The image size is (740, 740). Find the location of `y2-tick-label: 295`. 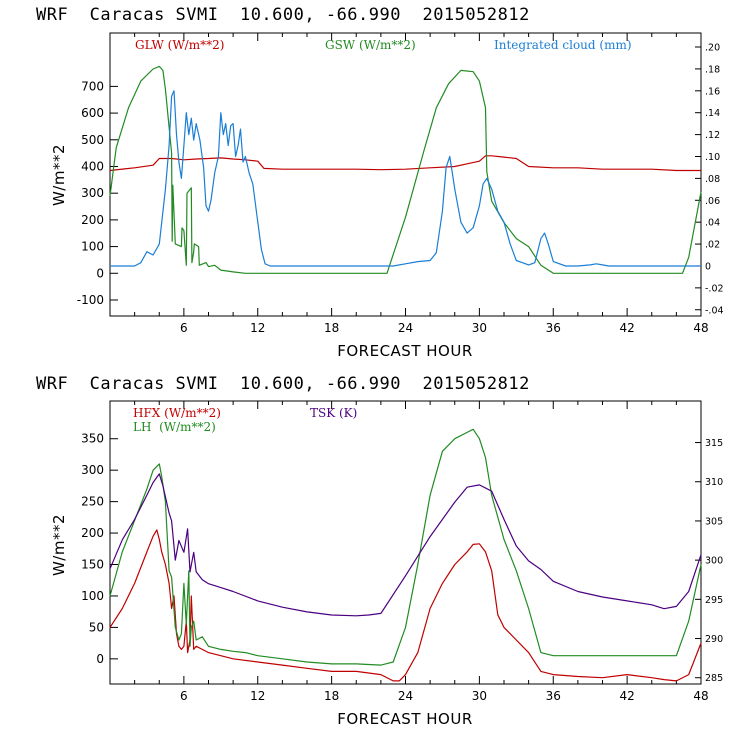

y2-tick-label: 295 is located at coordinates (714, 600).